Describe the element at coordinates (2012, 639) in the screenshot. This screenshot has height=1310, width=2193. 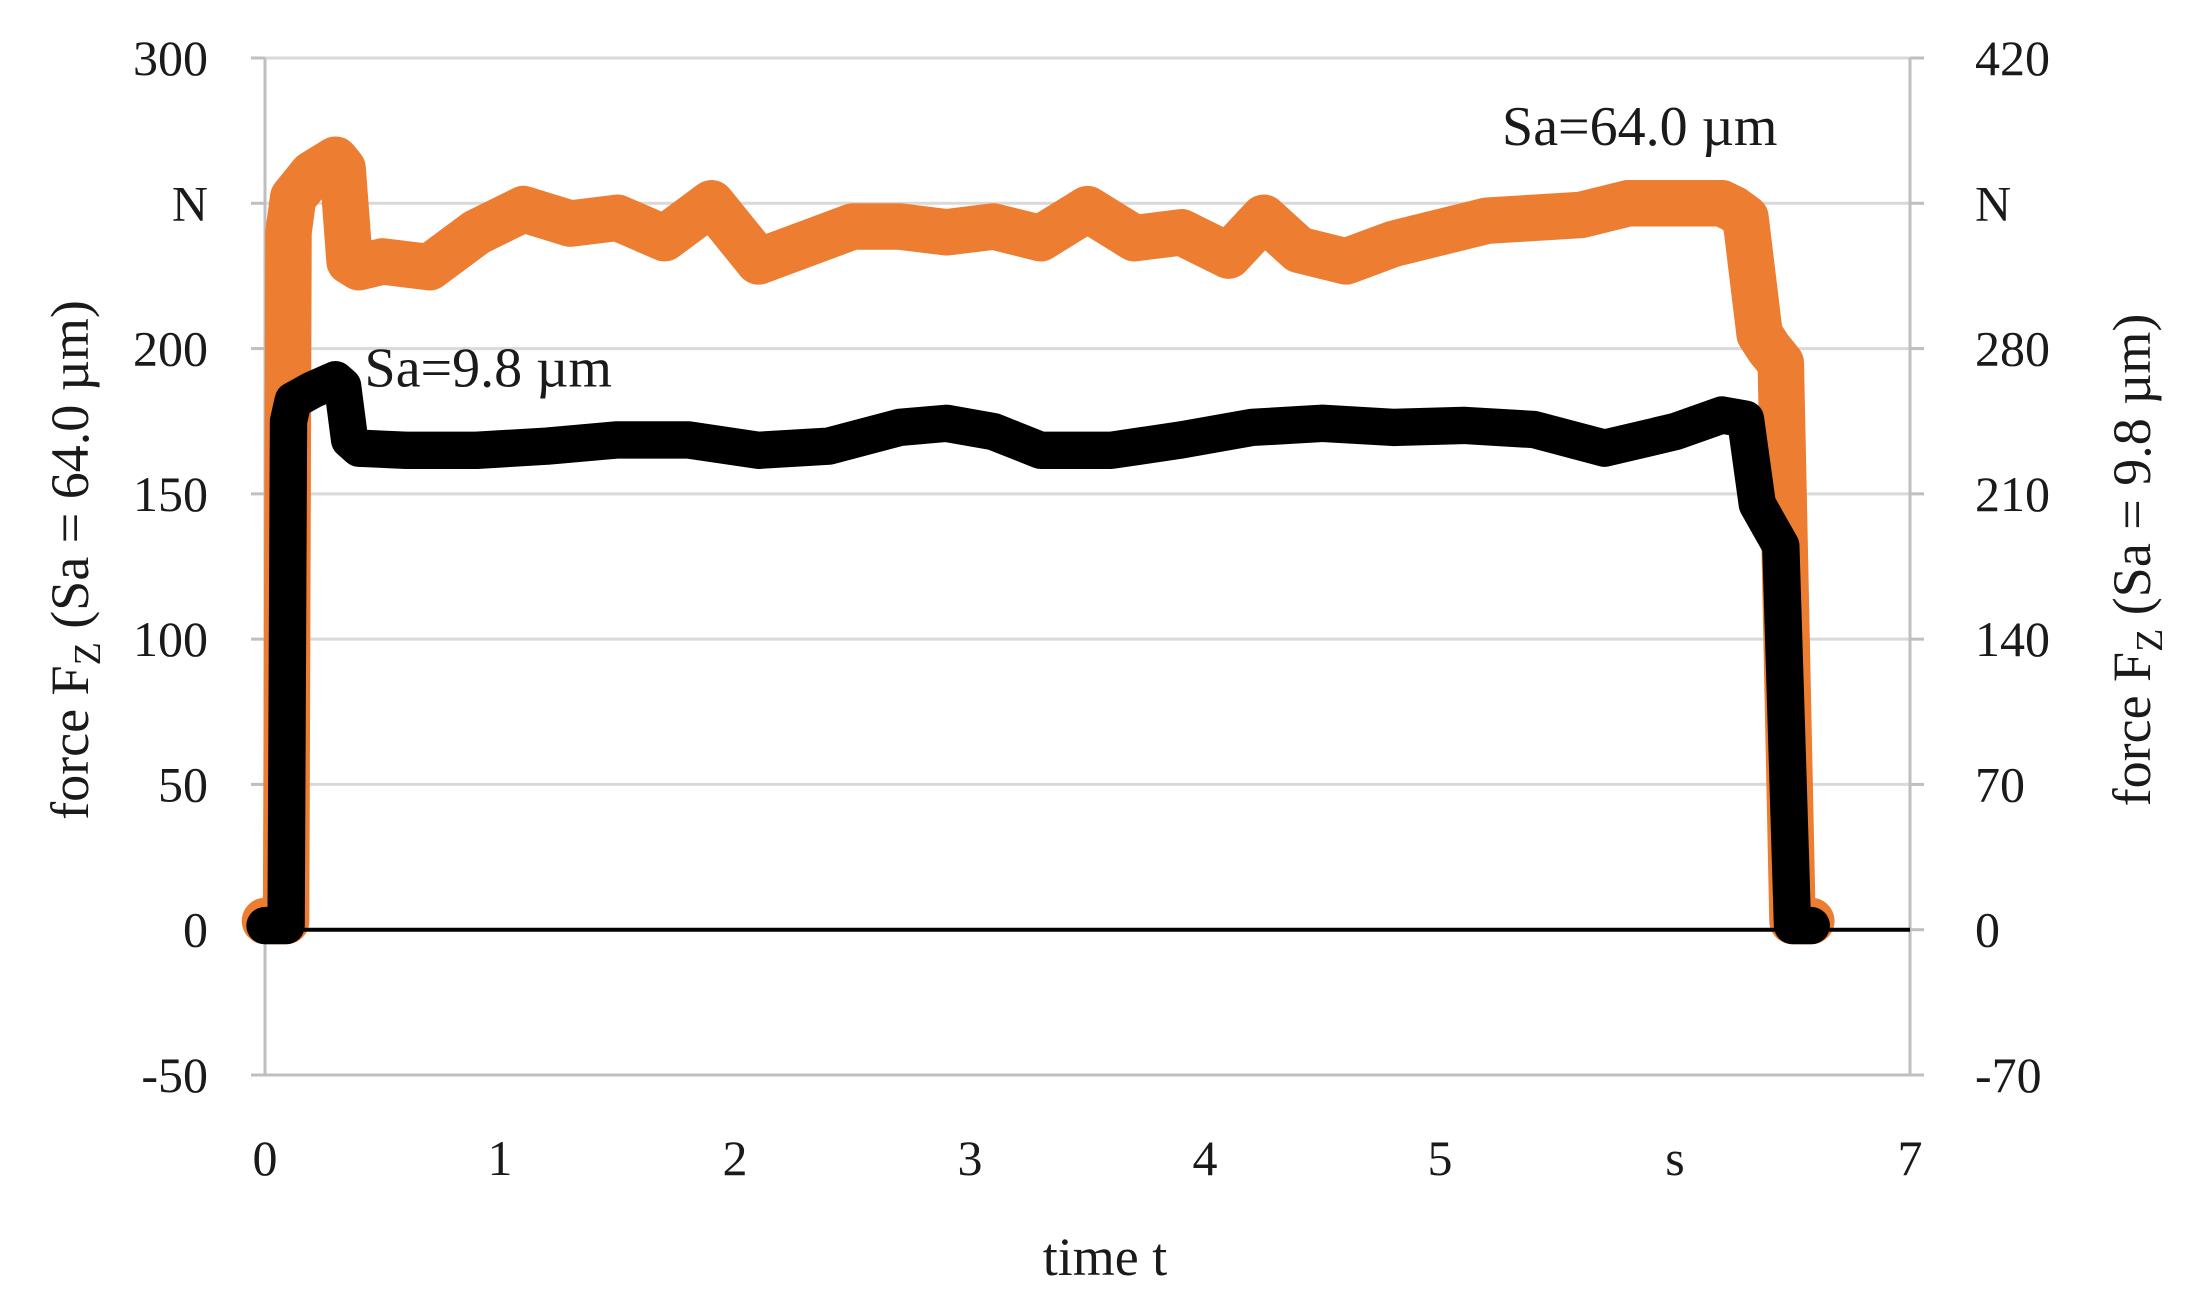
I see `y-tick-right: 140` at that location.